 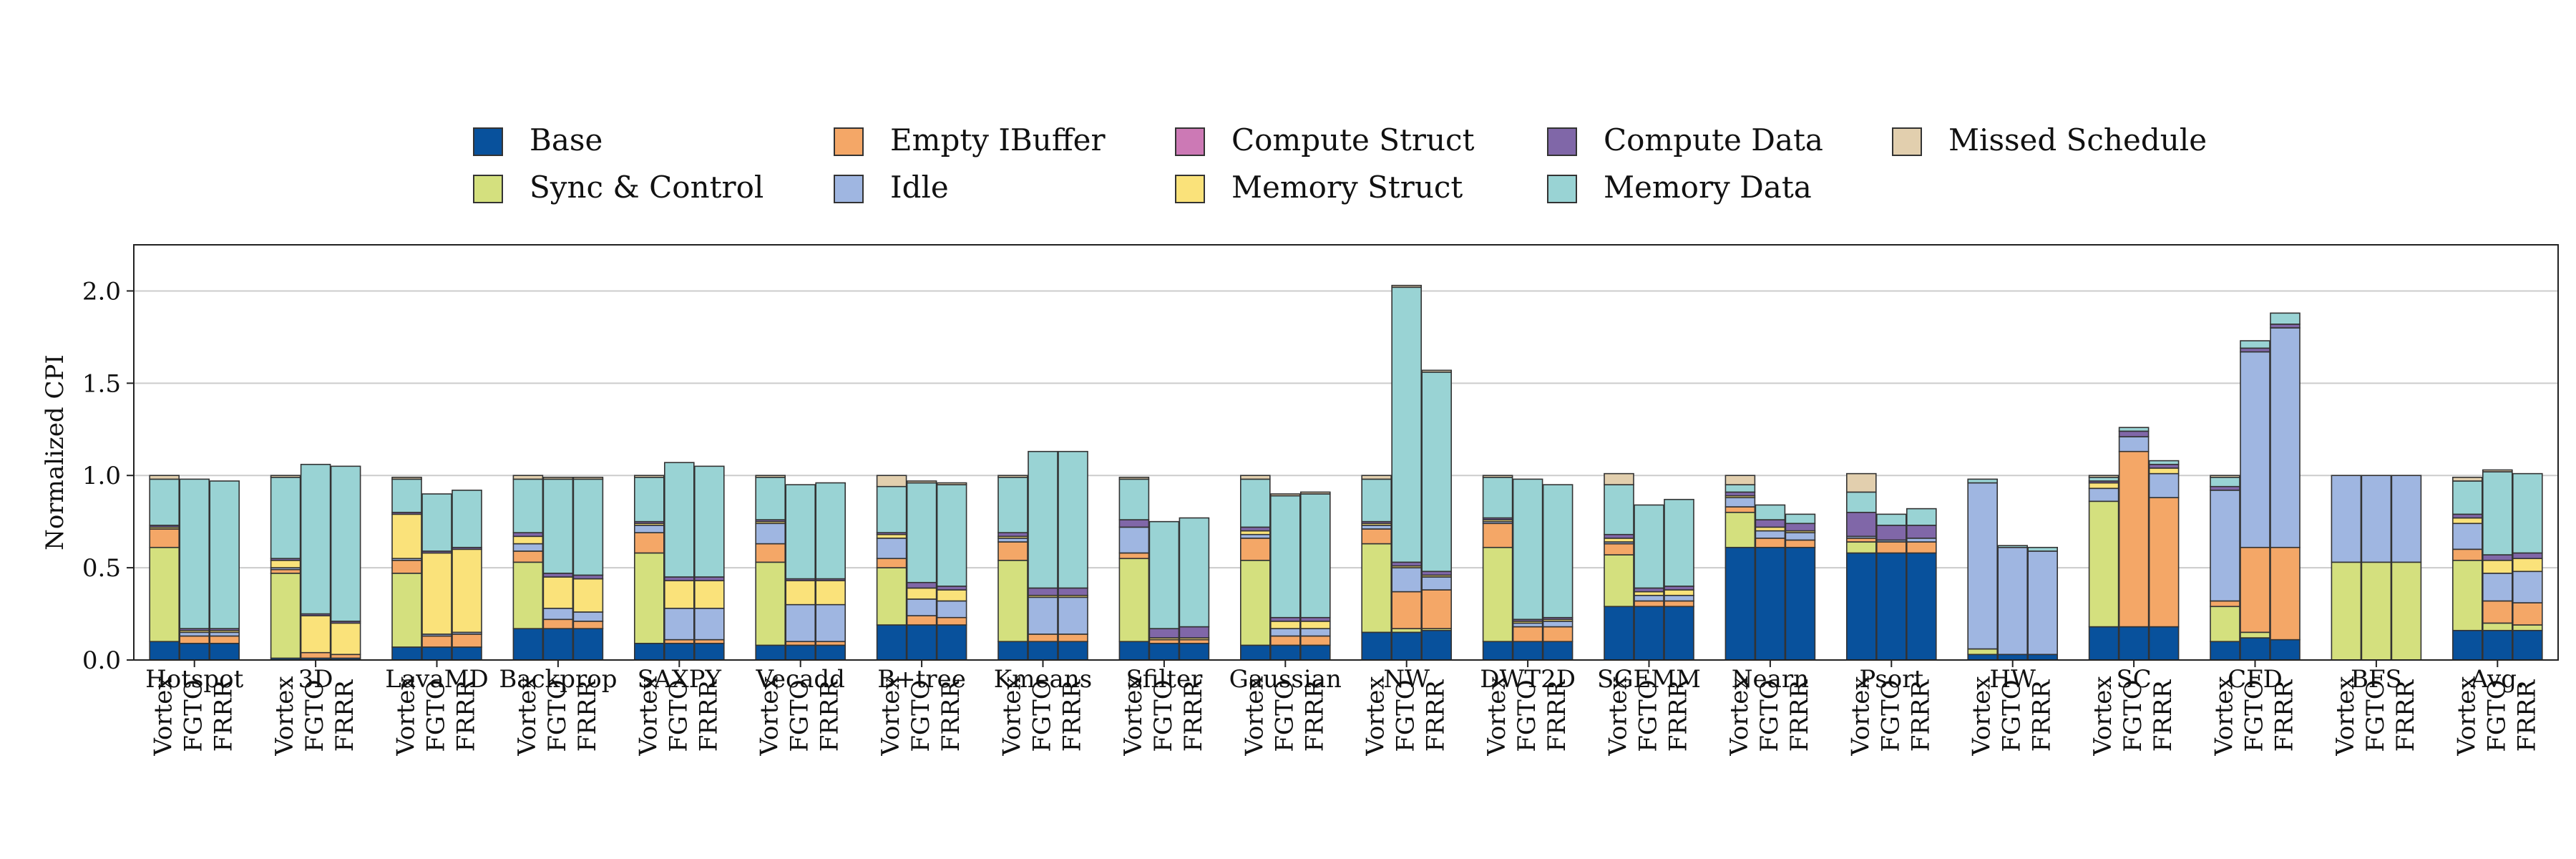 I want to click on benchmark-label: SGEMM, so click(x=1649, y=679).